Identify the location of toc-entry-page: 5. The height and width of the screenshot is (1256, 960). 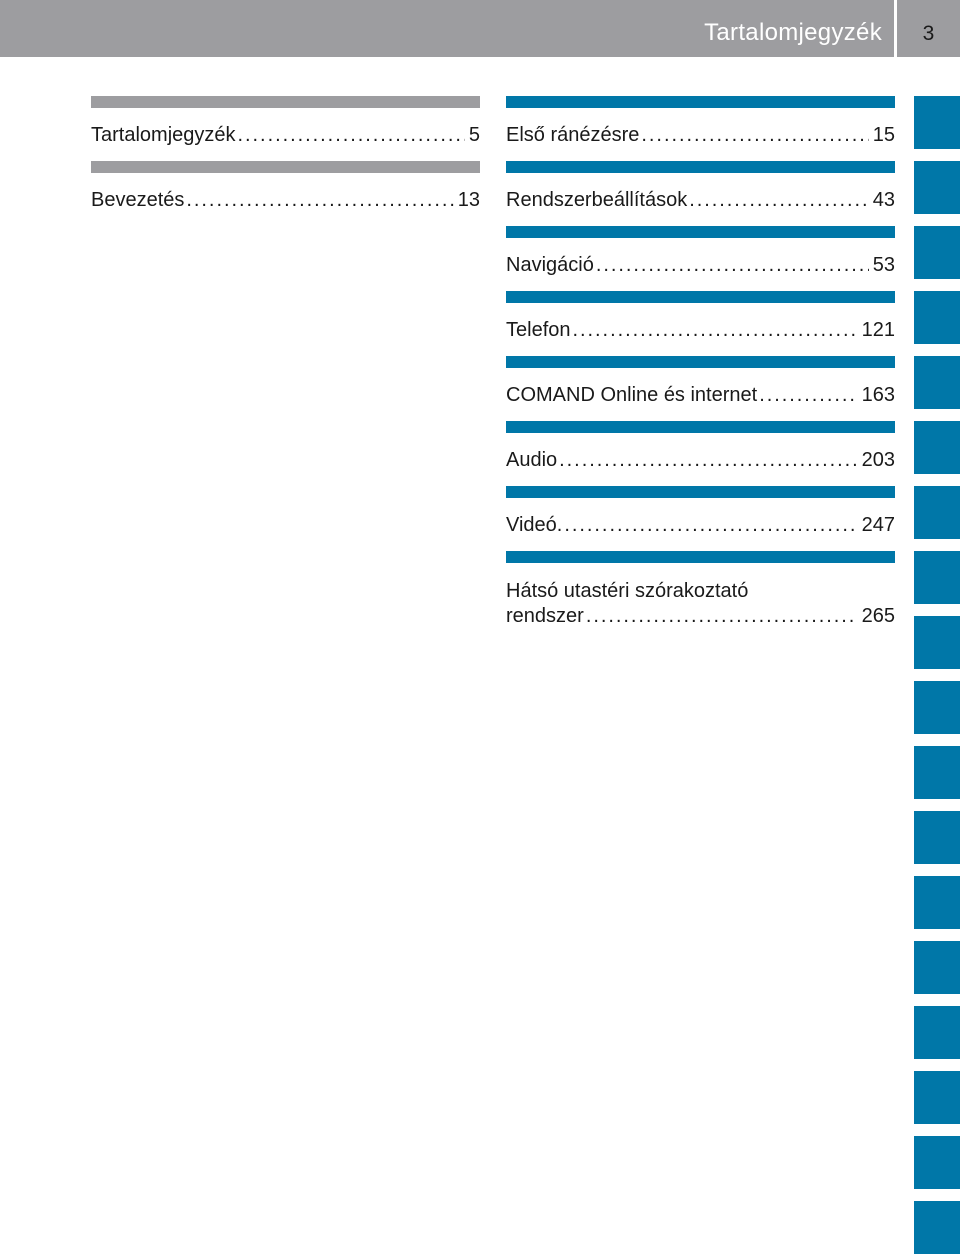
(474, 135).